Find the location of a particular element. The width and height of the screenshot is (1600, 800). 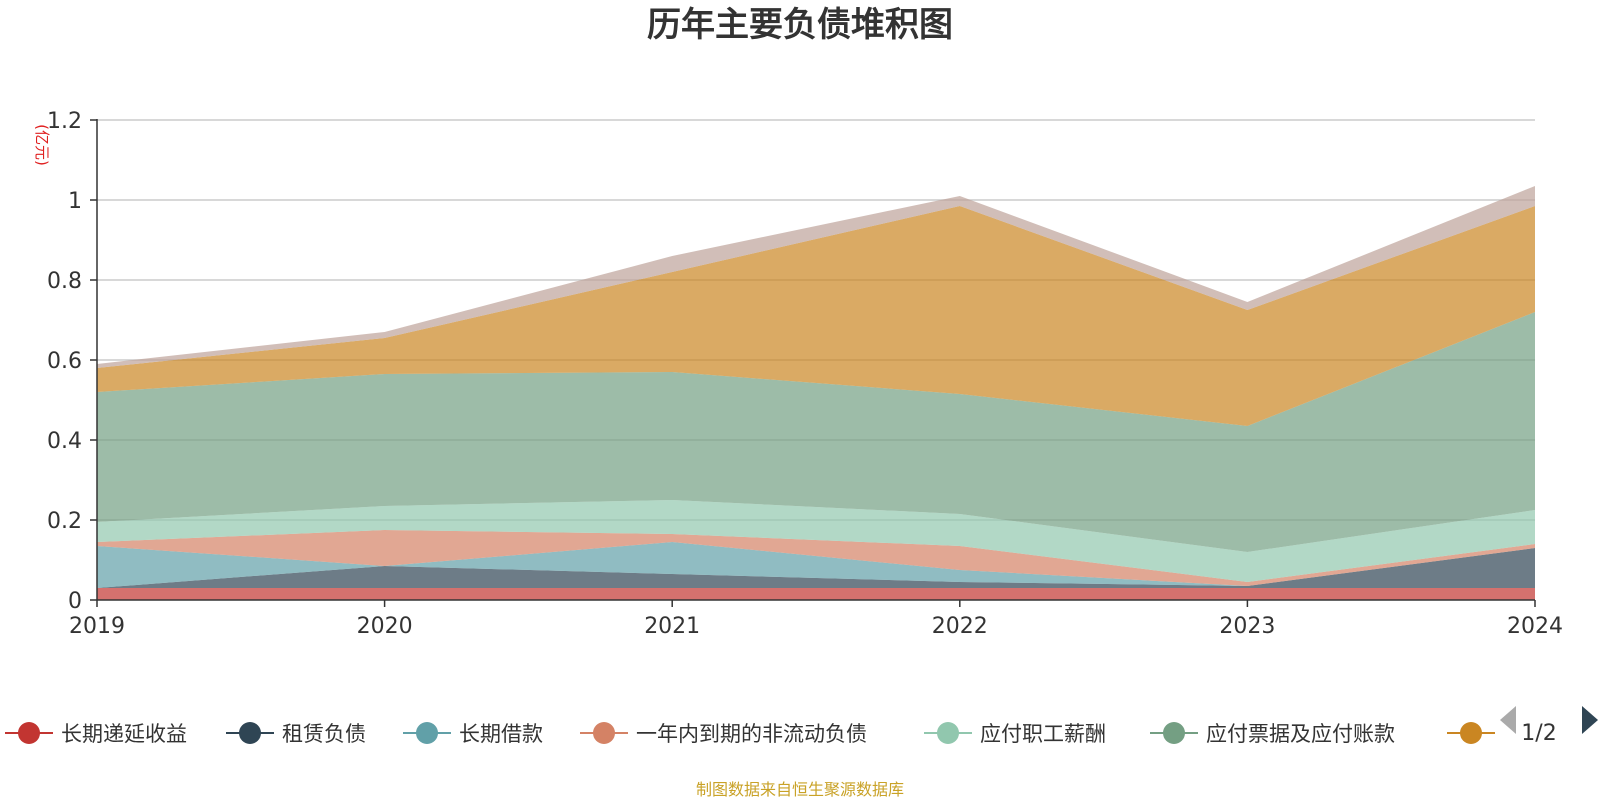

legend-item-3: 长期借款 is located at coordinates (473, 734).